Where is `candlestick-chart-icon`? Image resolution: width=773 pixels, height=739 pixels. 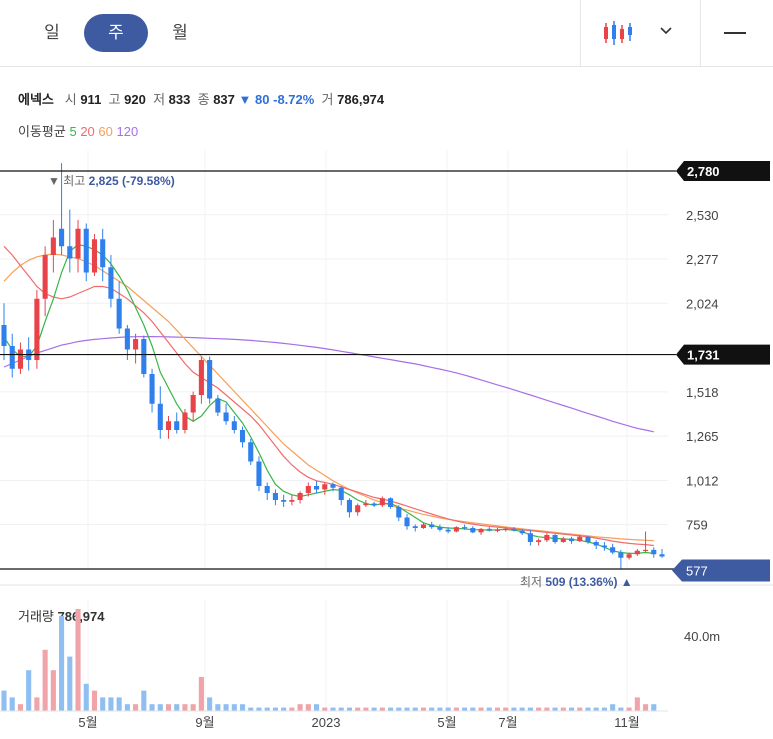 candlestick-chart-icon is located at coordinates (618, 33).